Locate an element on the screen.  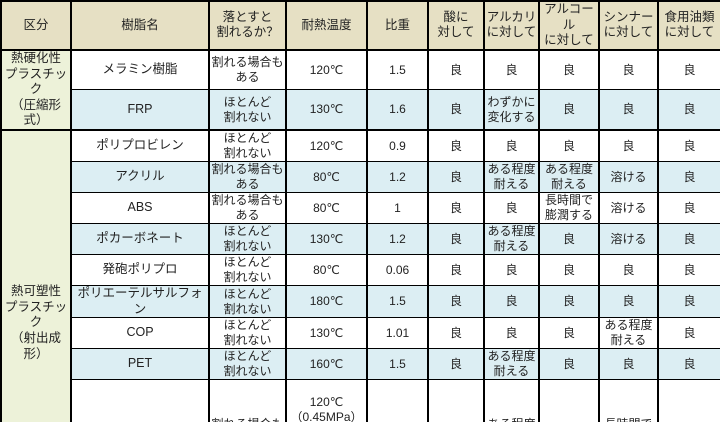
cell-alcohol: ある程度 耐える is located at coordinates (569, 177).